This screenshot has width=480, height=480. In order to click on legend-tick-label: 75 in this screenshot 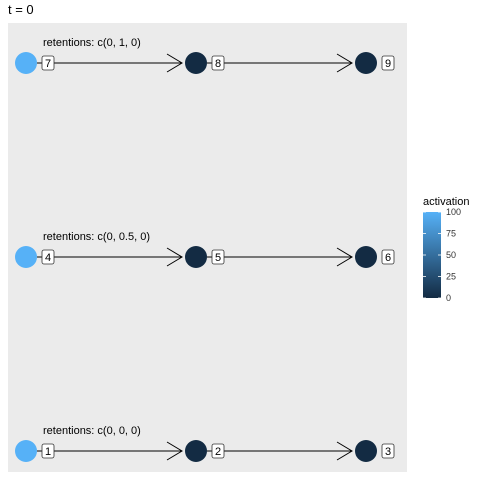, I will do `click(451, 234)`.